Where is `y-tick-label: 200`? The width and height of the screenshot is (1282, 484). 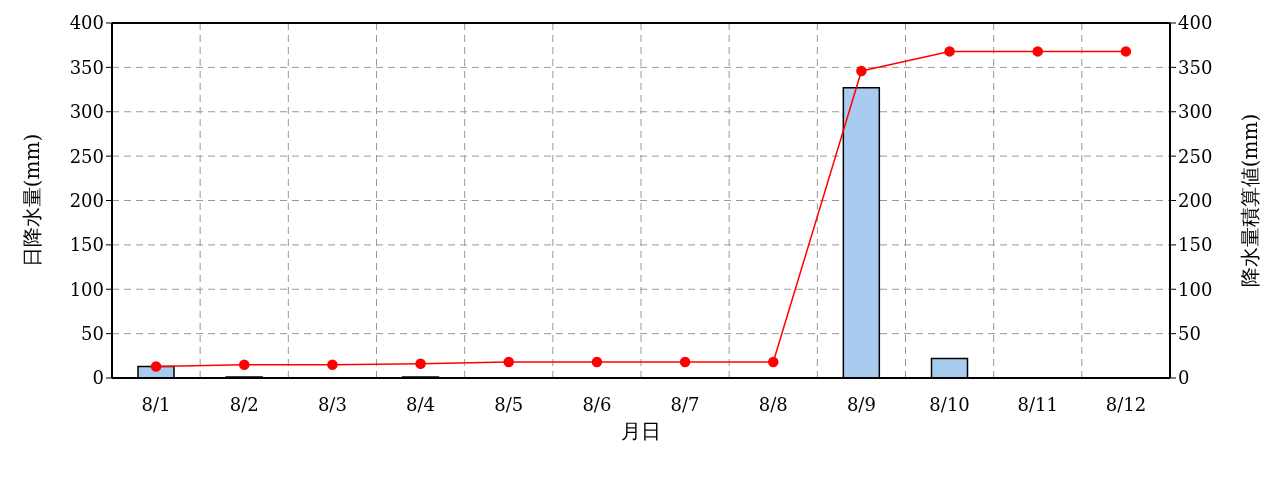 y-tick-label: 200 is located at coordinates (86, 200).